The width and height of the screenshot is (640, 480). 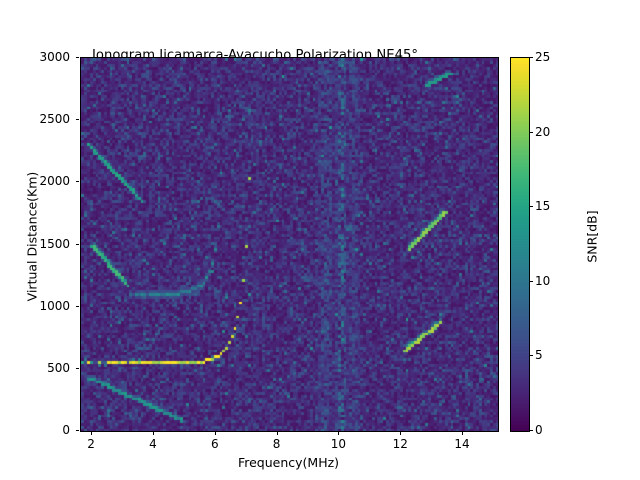 I want to click on y-tick-label: 2000, so click(x=54, y=181).